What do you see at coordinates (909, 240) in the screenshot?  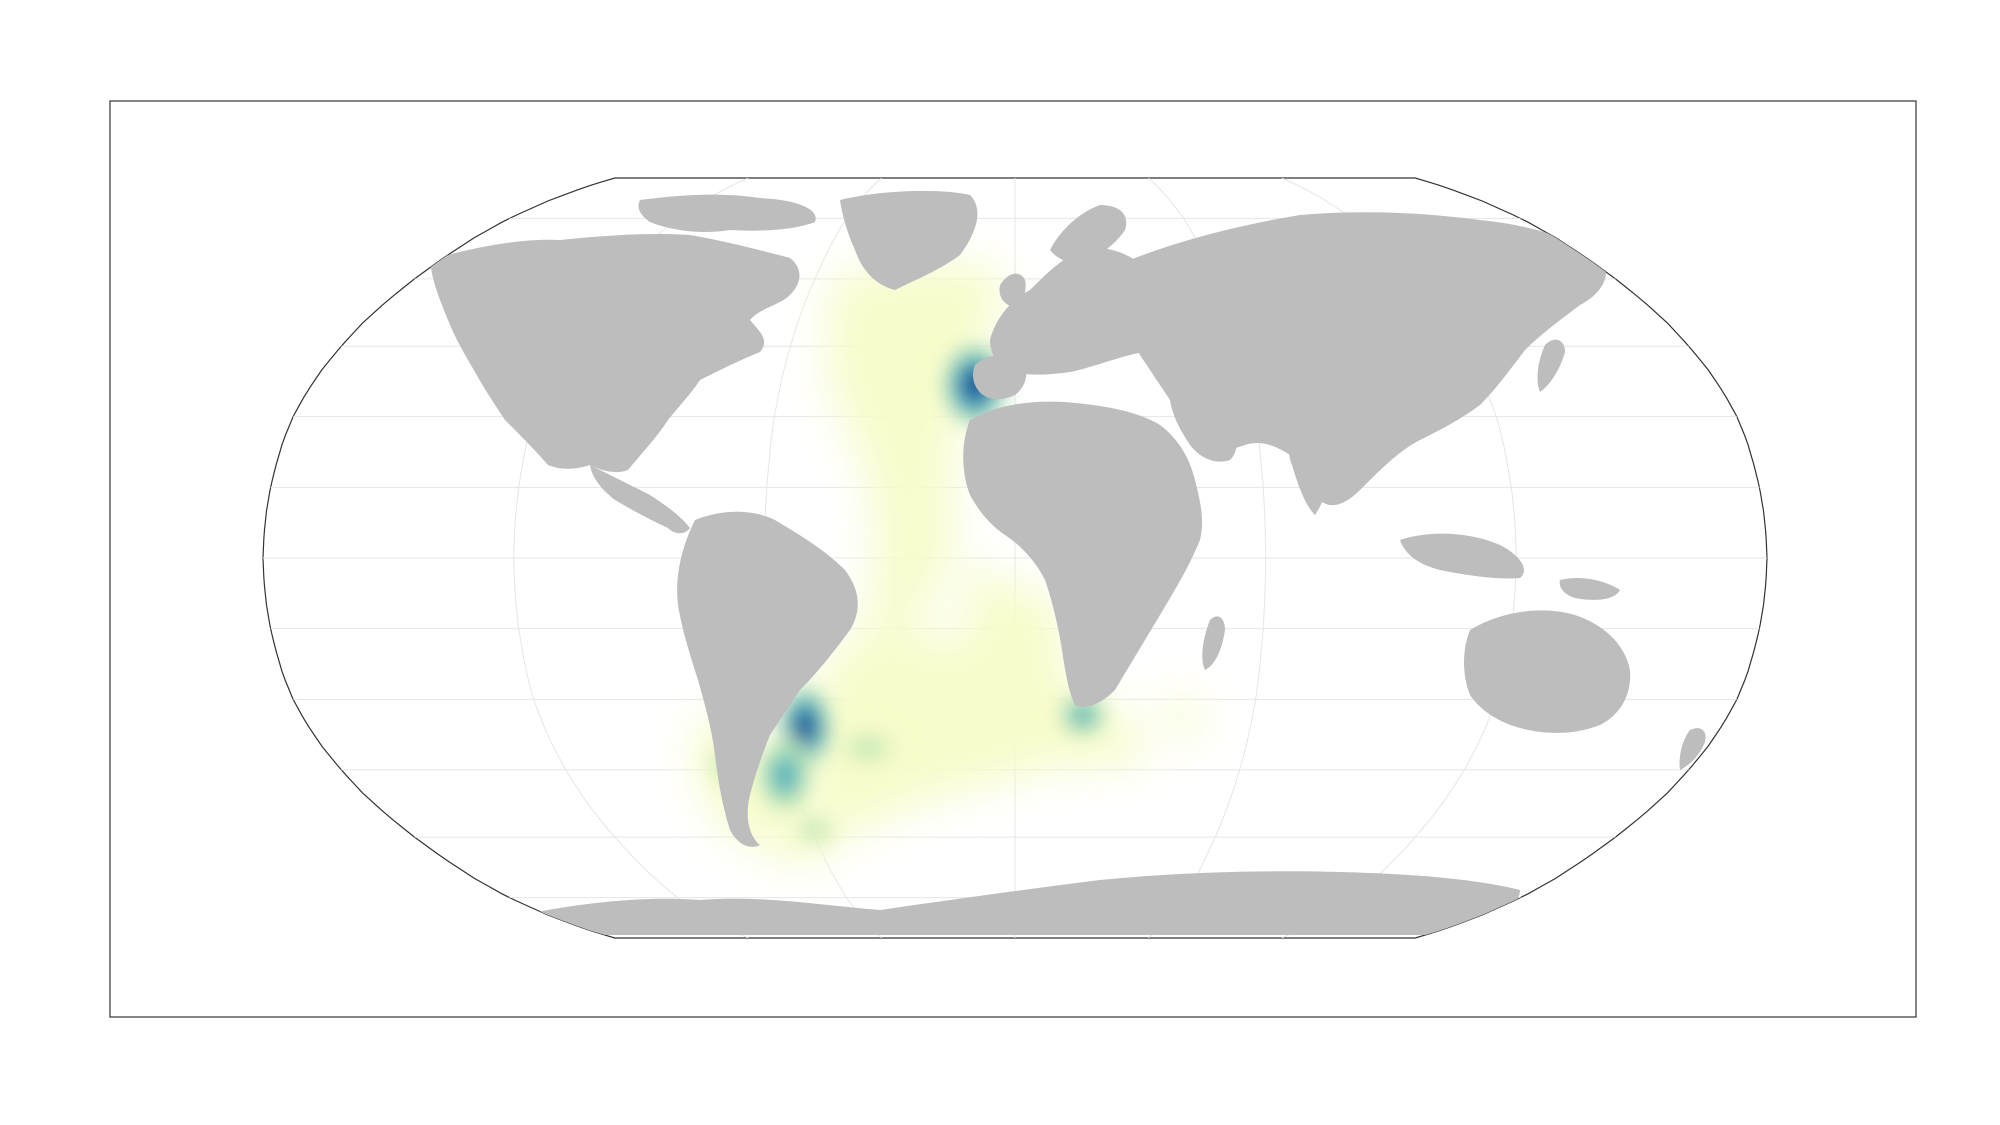 I see `greenland` at bounding box center [909, 240].